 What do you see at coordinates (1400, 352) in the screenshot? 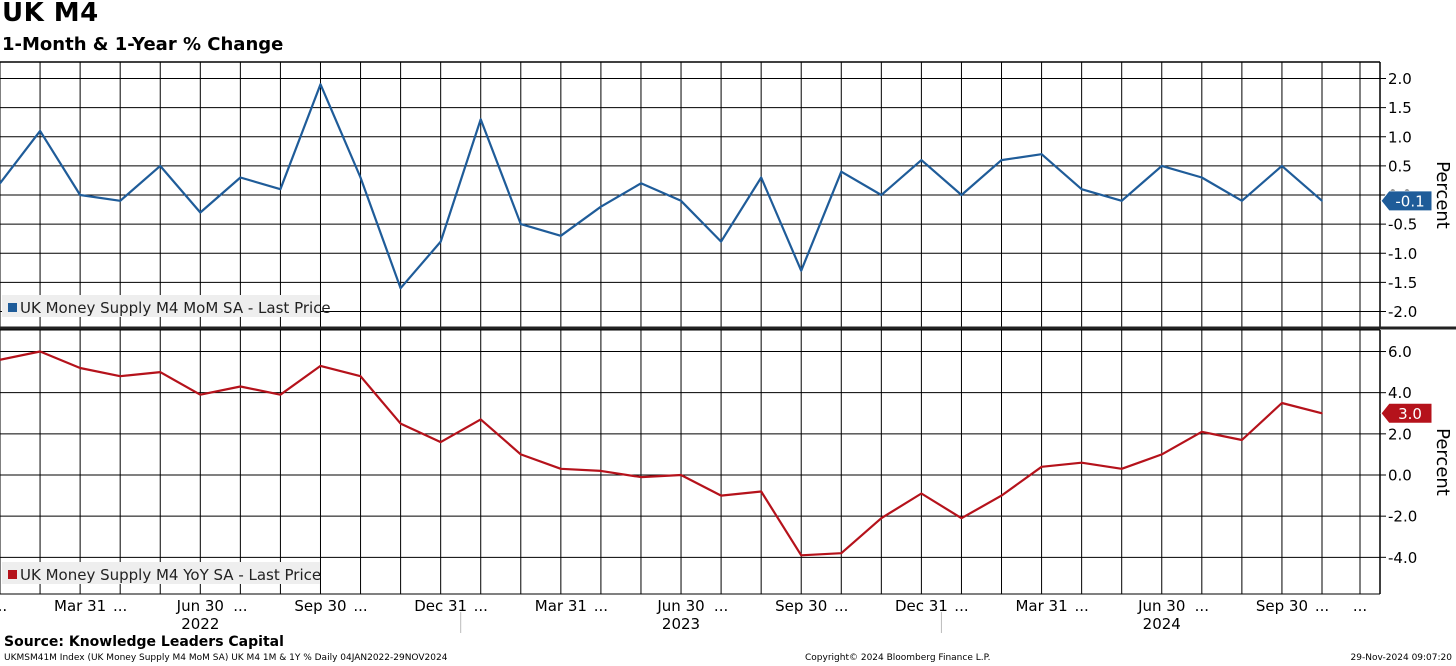
I see `y-tick-label: 6.0` at bounding box center [1400, 352].